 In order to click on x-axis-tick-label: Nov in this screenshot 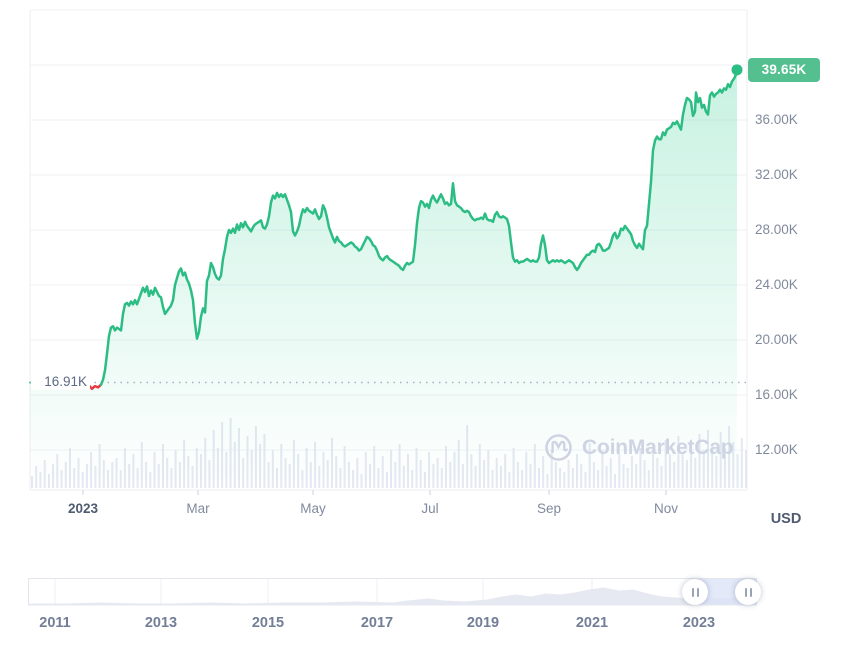, I will do `click(665, 508)`.